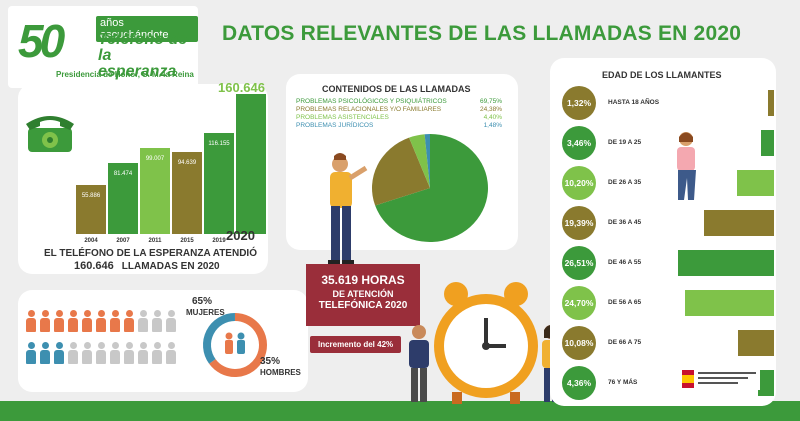 The image size is (800, 421). What do you see at coordinates (369, 109) in the screenshot?
I see `contents-legend-label: PROBLEMAS RELACIONALES Y/O FAMILIARES` at bounding box center [369, 109].